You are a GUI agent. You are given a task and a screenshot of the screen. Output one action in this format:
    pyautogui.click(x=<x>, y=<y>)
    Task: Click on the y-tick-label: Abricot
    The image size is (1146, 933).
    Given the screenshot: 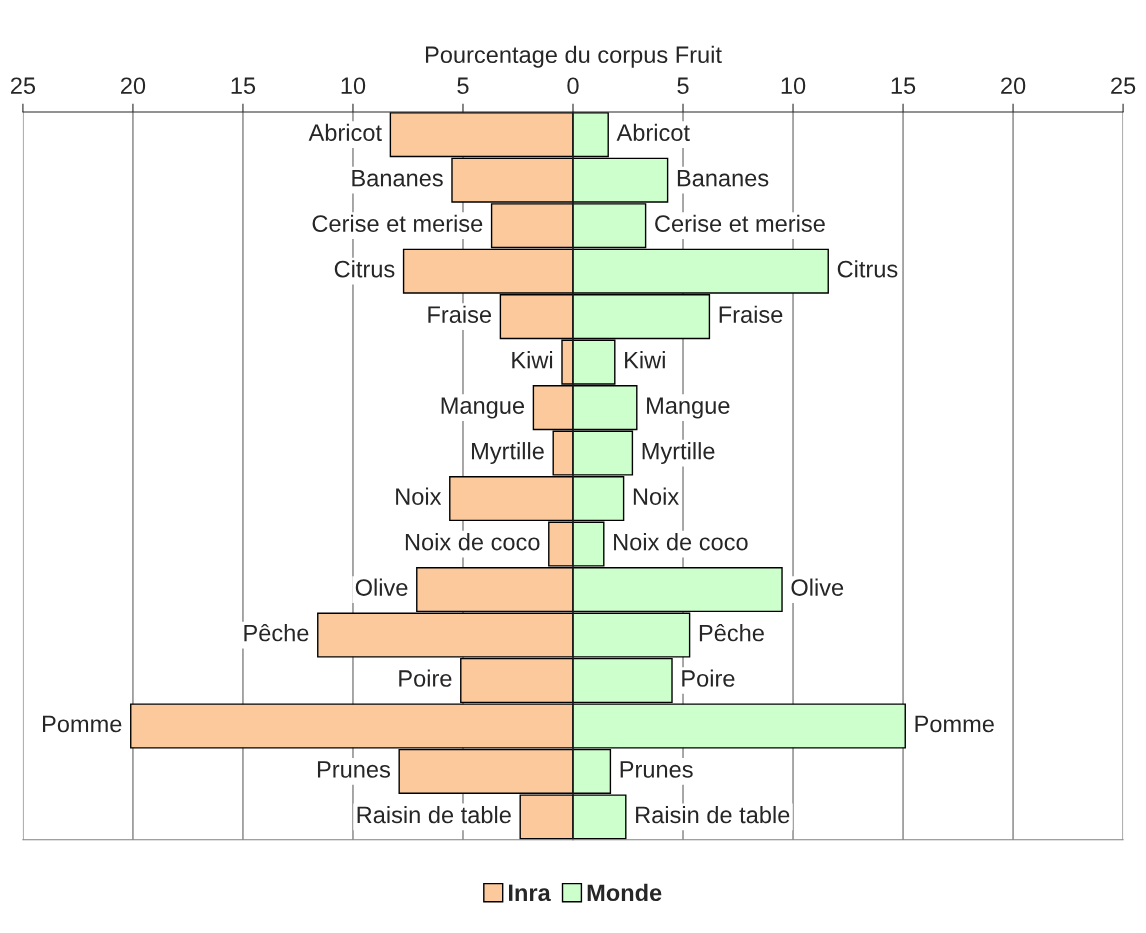 What is the action you would take?
    pyautogui.click(x=653, y=132)
    